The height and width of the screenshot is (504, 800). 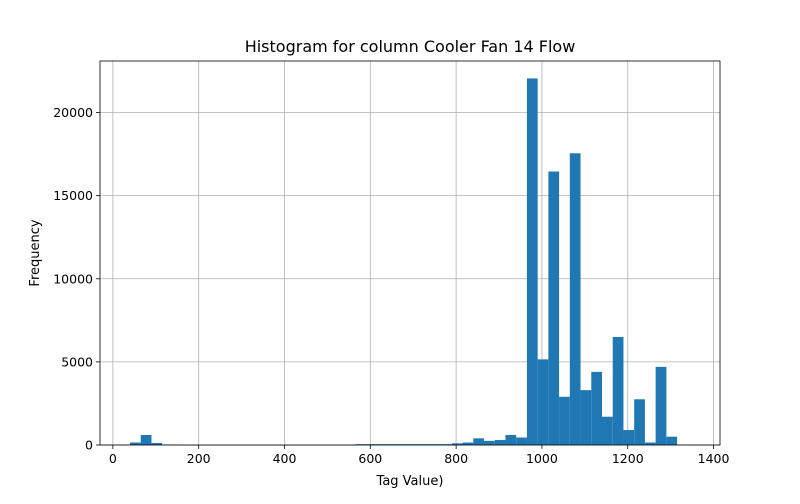 I want to click on y-tick-label: 0, so click(x=89, y=445).